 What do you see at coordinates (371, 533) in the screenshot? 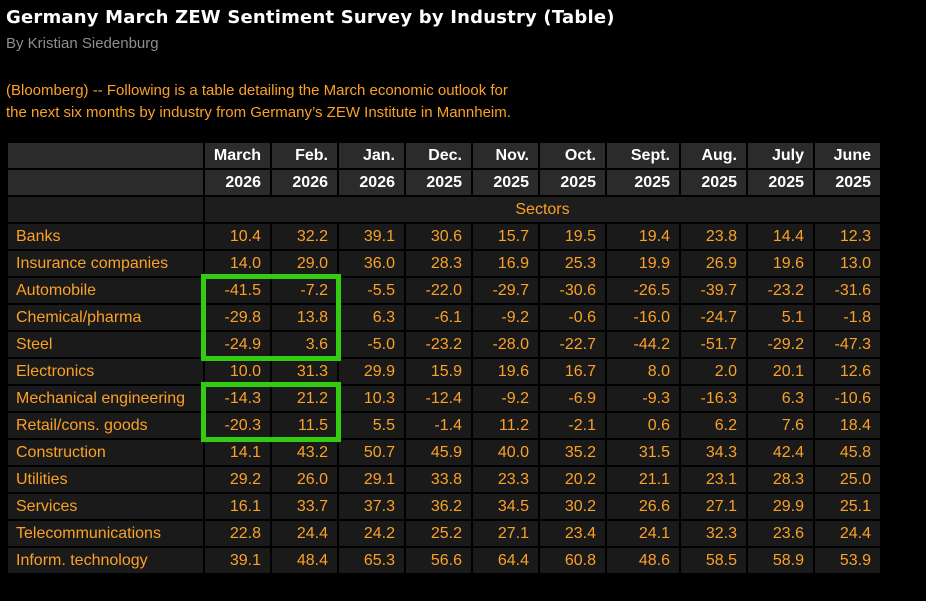
I see `value-cell: 24.2` at bounding box center [371, 533].